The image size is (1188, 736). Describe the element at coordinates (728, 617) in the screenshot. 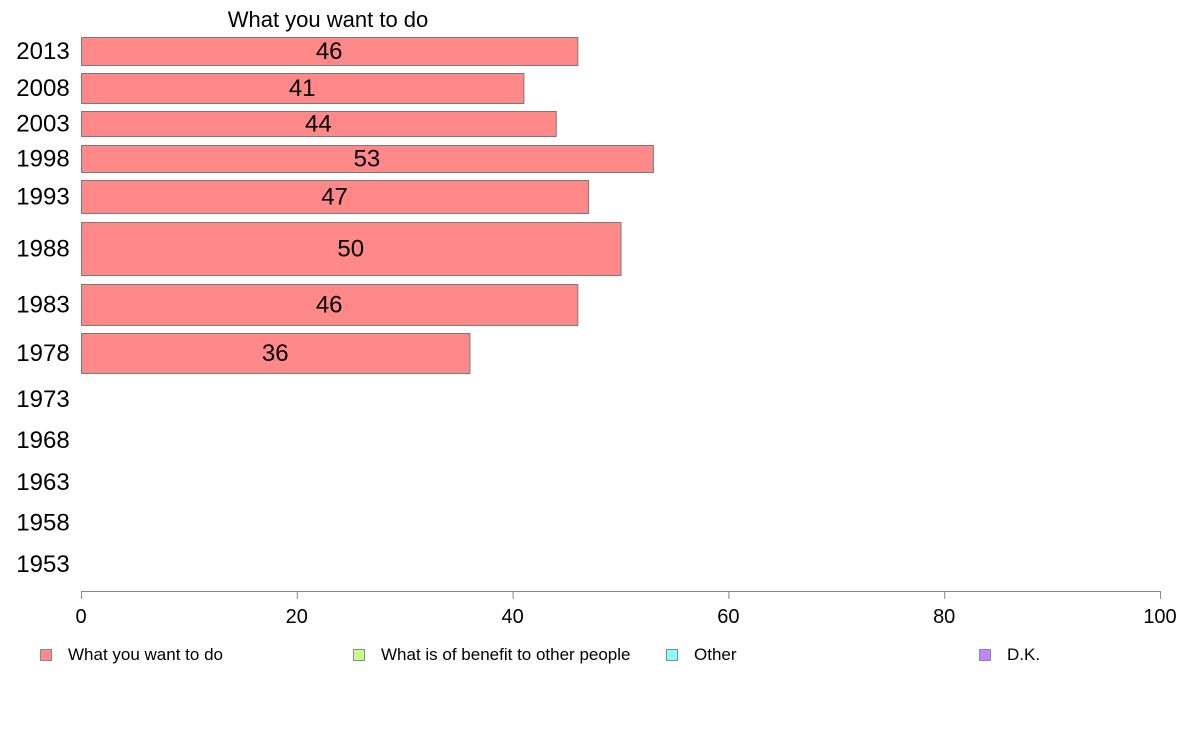

I see `x-tick-label-60: 60` at that location.